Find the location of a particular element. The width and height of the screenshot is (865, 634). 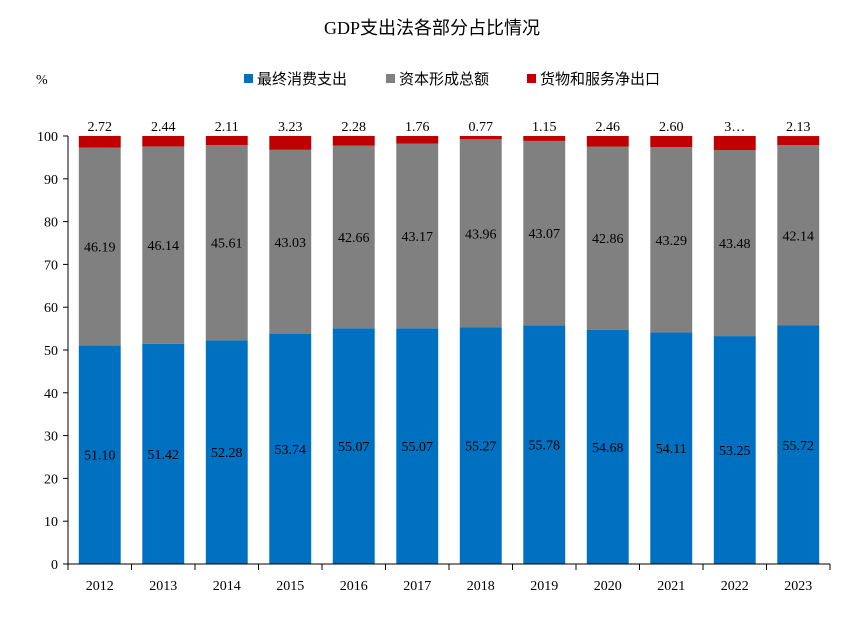

y-tick-label: 70 is located at coordinates (51, 265).